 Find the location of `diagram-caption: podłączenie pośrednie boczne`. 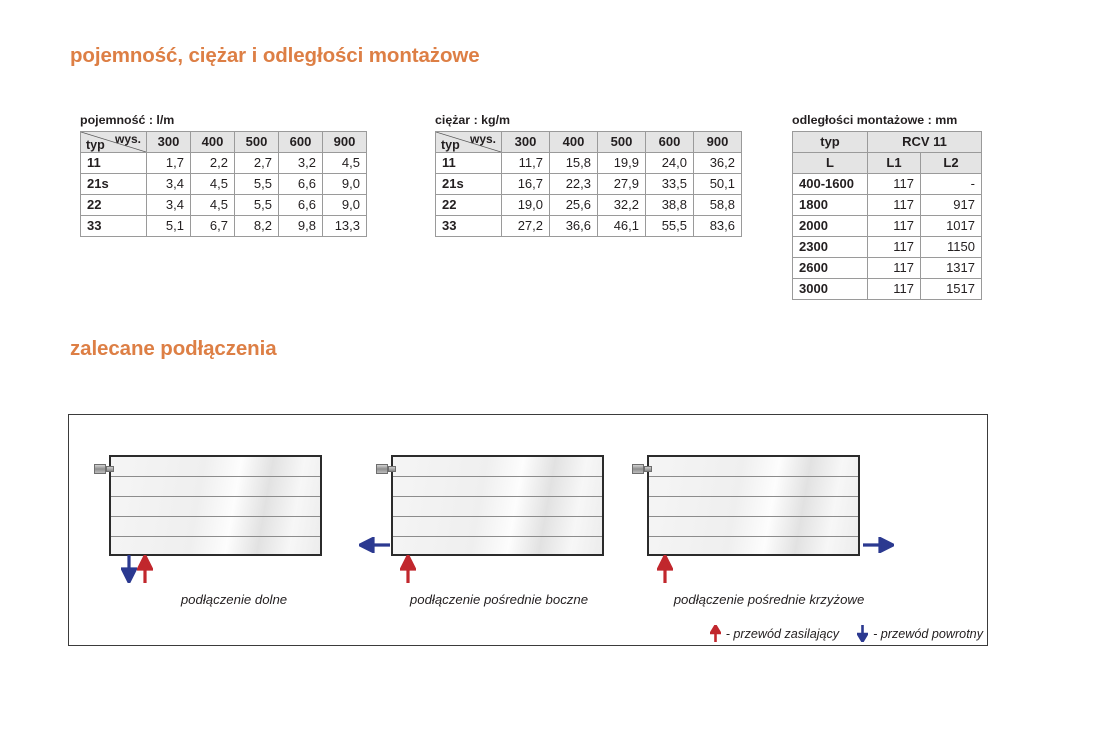

diagram-caption: podłączenie pośrednie boczne is located at coordinates (499, 599).